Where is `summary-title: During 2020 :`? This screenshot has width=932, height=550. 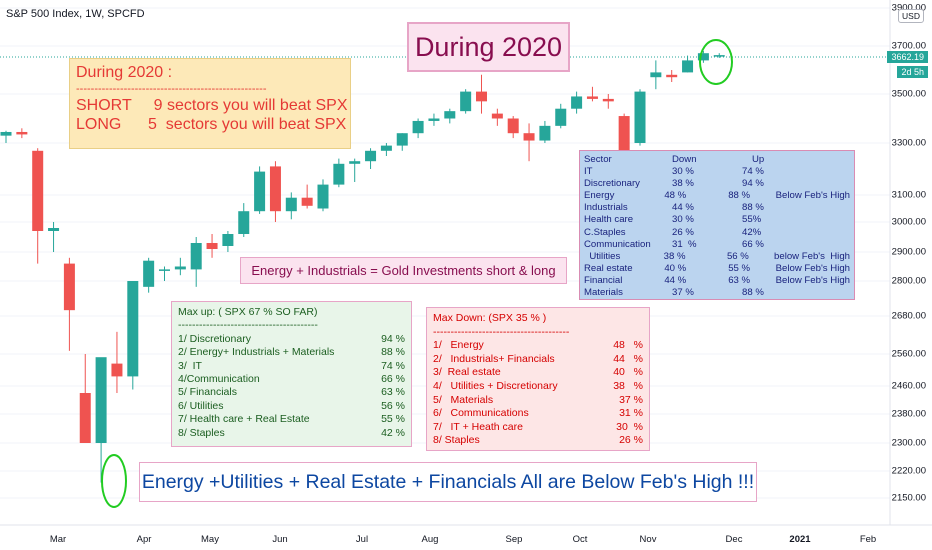 summary-title: During 2020 : is located at coordinates (124, 72).